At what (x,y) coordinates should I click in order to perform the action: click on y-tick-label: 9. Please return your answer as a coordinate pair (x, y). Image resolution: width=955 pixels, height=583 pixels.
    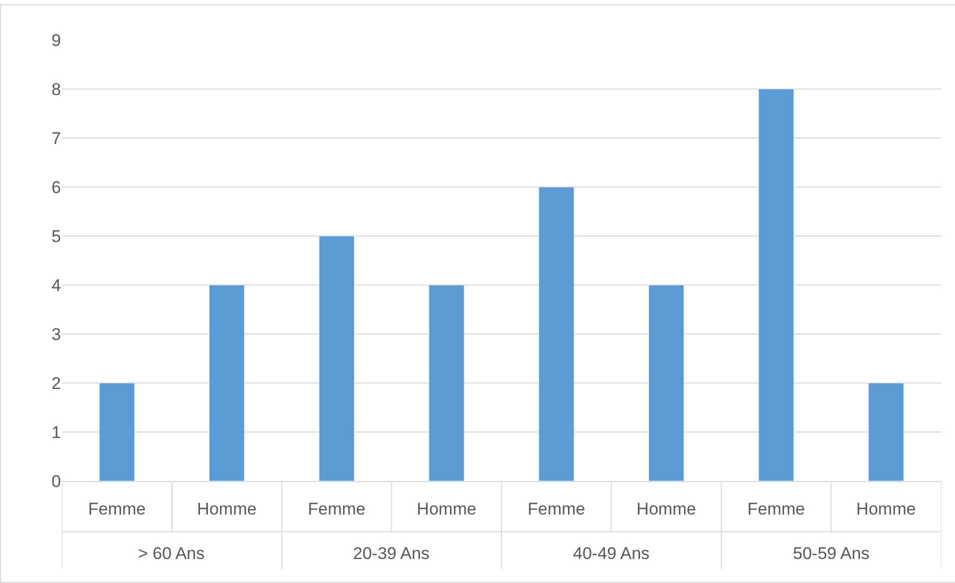
    Looking at the image, I should click on (56, 40).